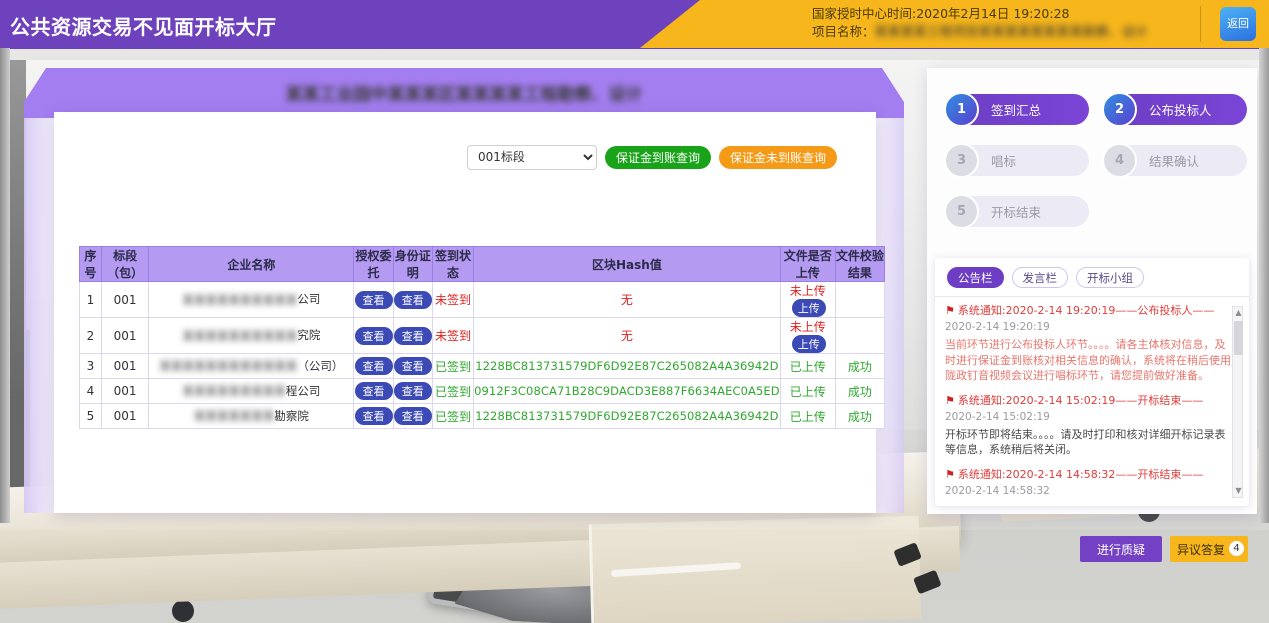 This screenshot has height=623, width=1269. I want to click on th-verify-result: 文件校验结果, so click(860, 264).